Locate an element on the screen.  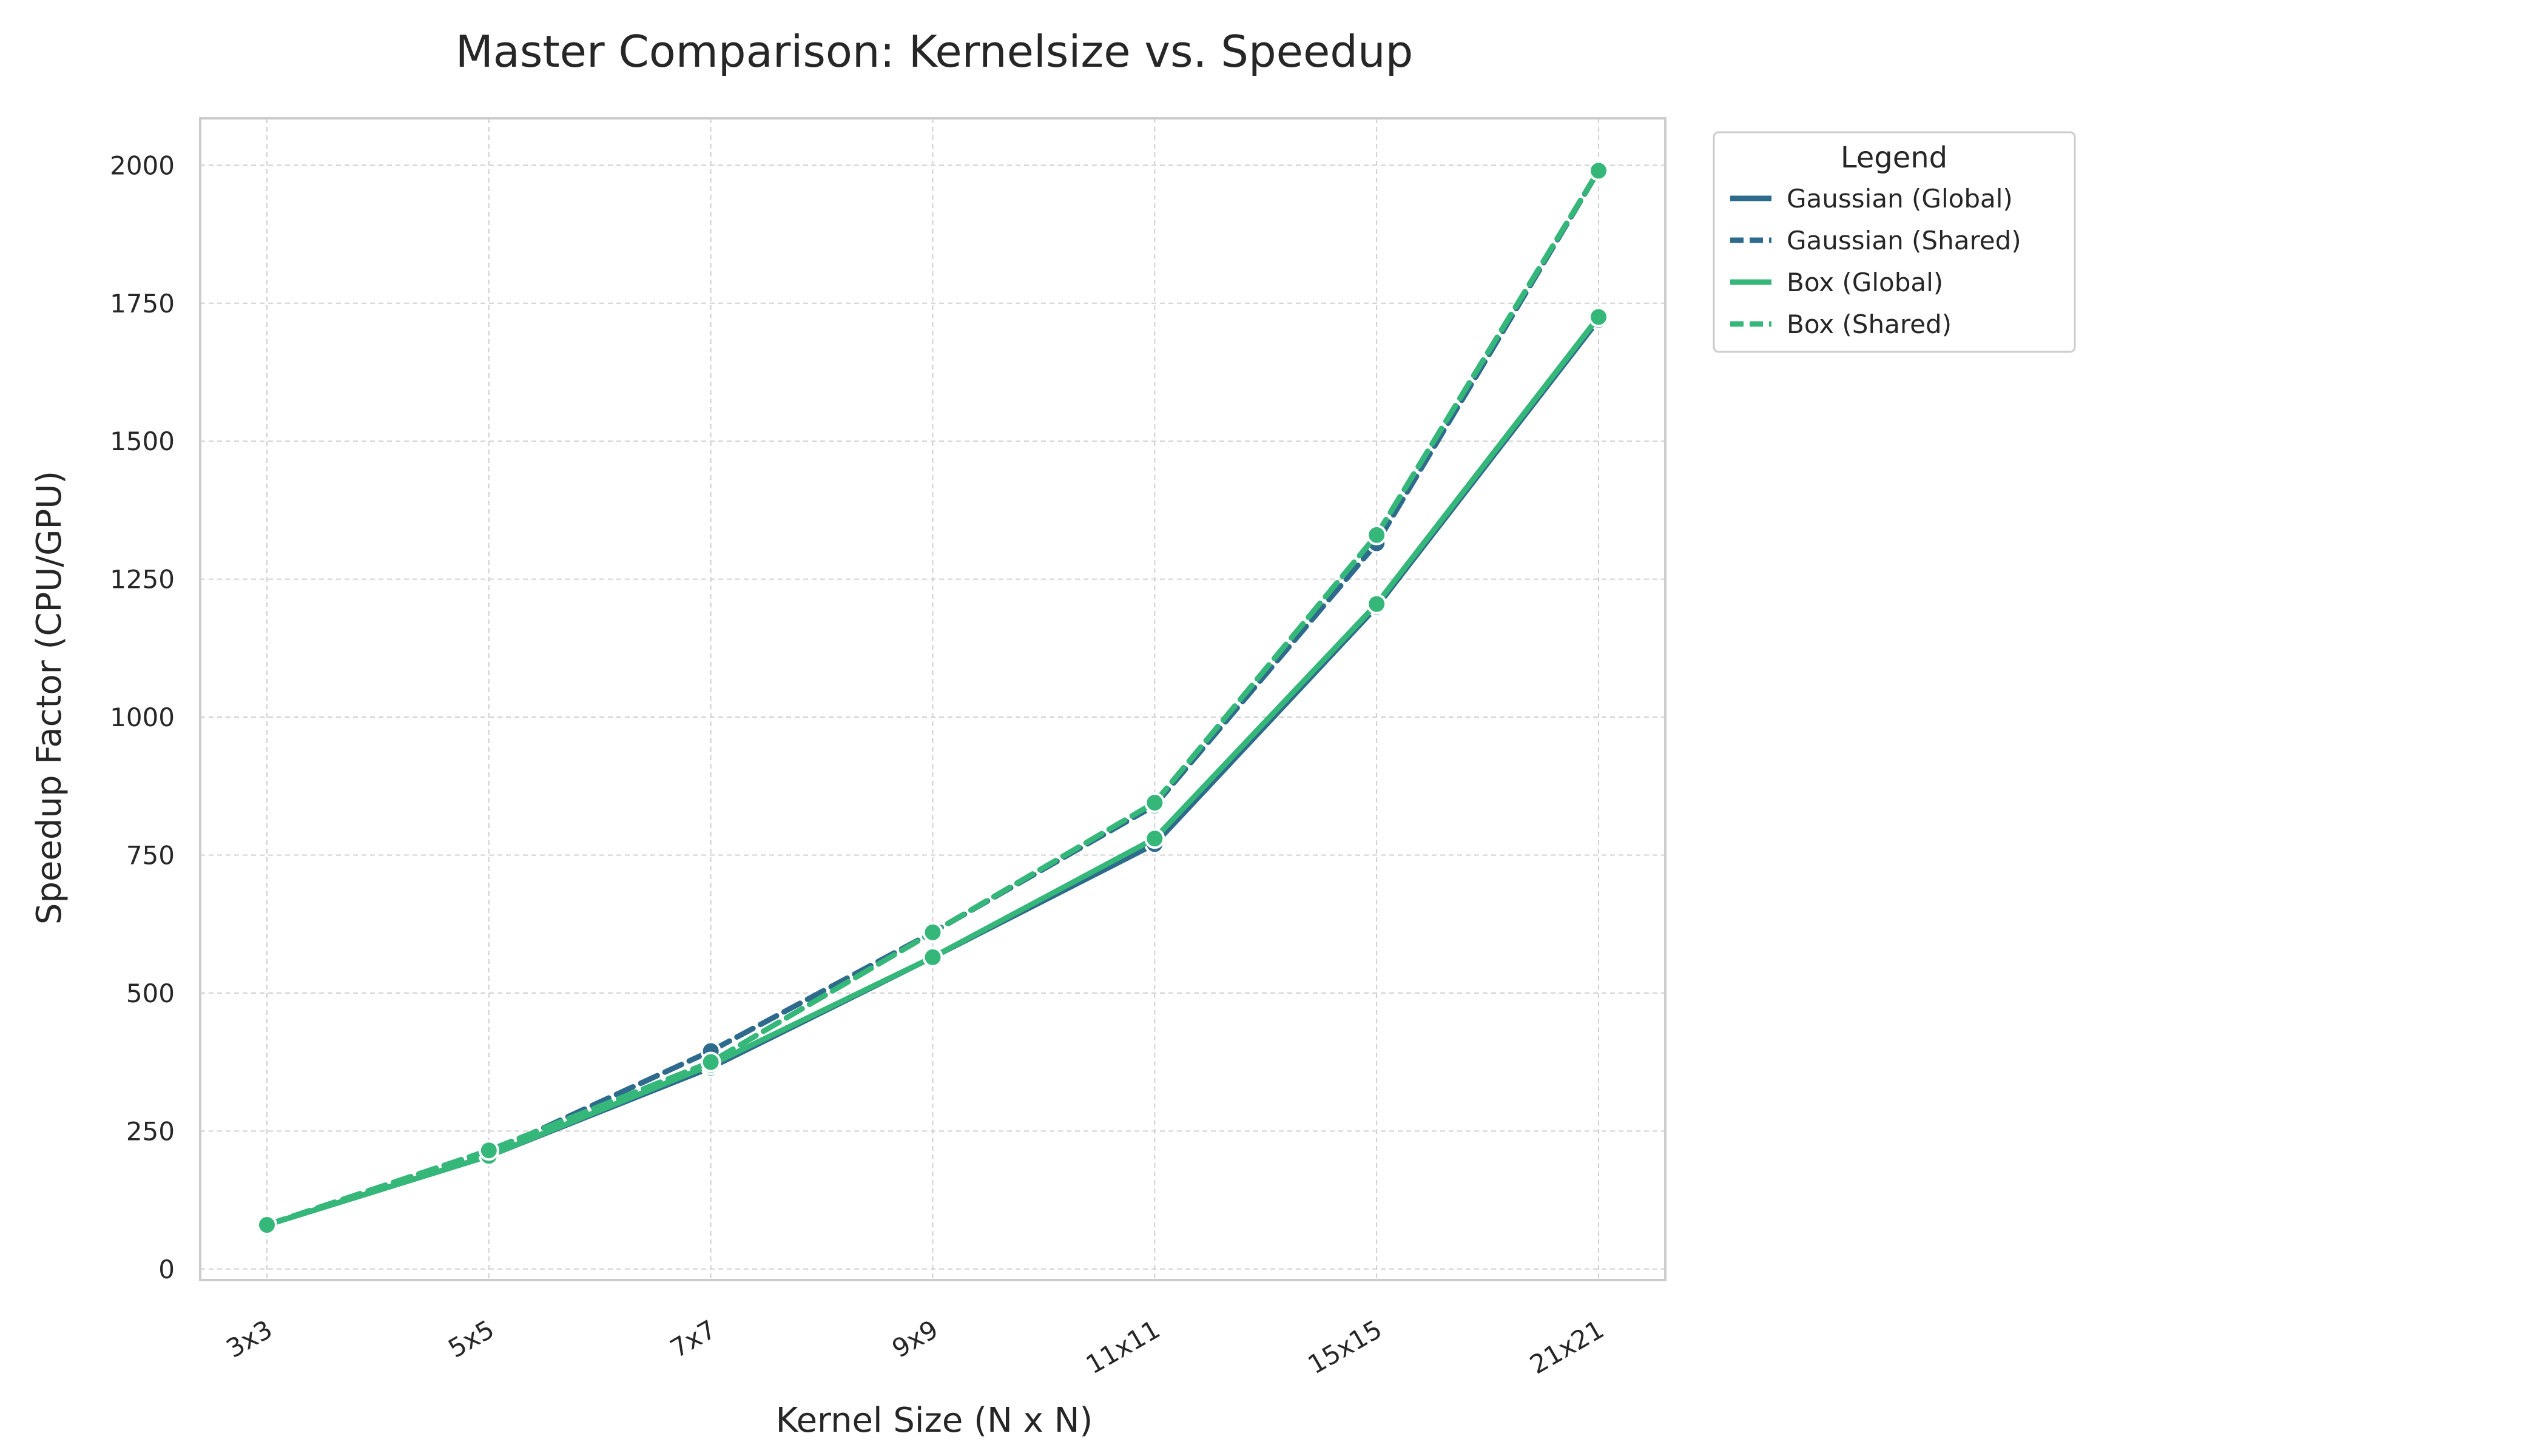
y-tick-label: 1000 is located at coordinates (142, 717).